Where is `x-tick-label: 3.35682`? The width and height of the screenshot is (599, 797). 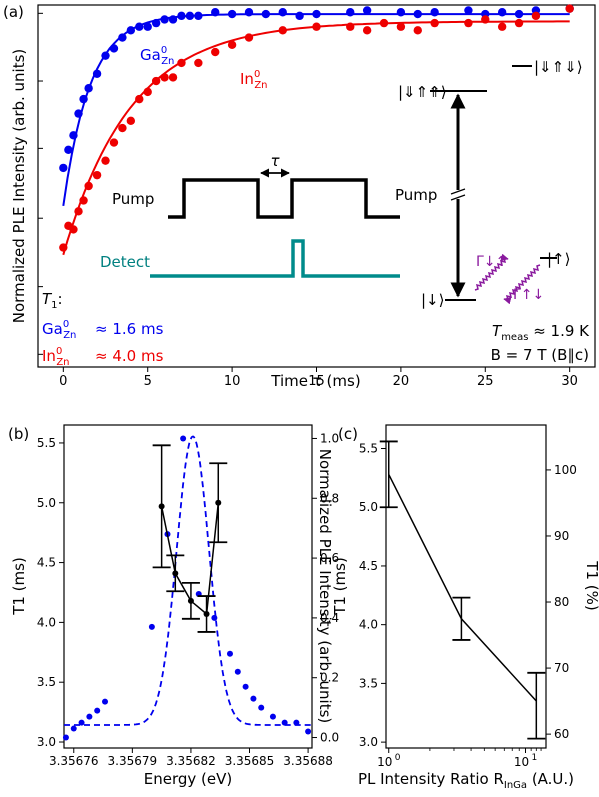 x-tick-label: 3.35682 is located at coordinates (191, 761).